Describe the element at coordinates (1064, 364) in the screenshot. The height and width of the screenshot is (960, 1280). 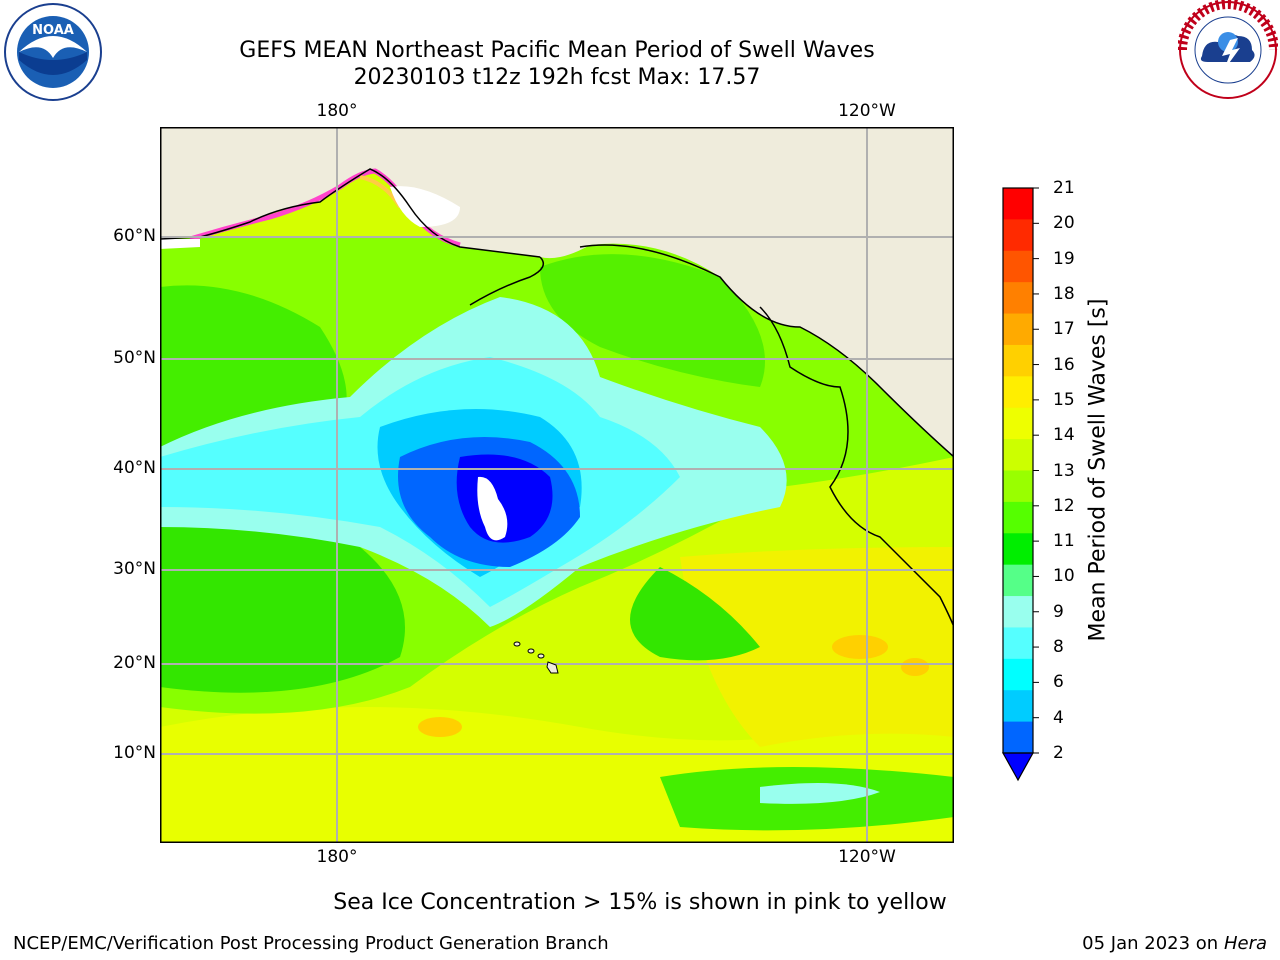
I see `colorbar-tick-label: 16` at that location.